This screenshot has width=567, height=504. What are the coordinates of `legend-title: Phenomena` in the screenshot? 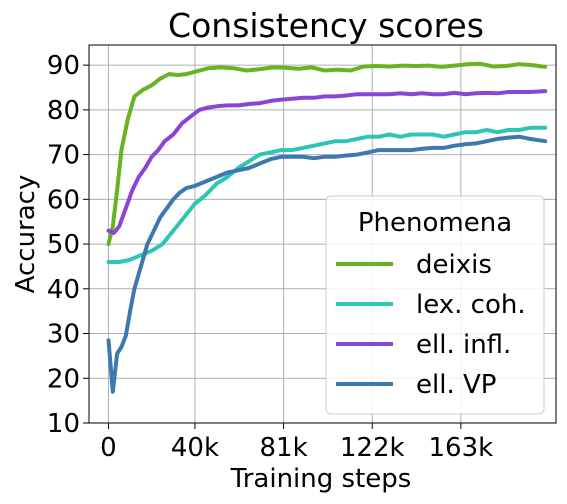 It's located at (435, 223).